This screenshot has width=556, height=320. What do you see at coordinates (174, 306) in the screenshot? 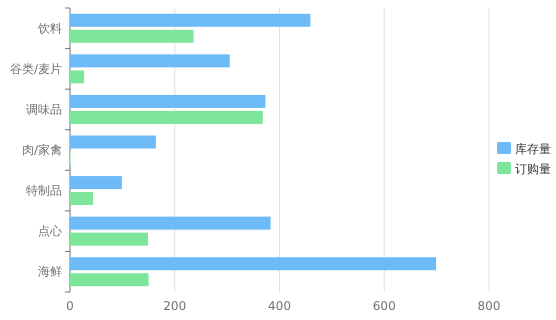
I see `x-tick-label: 200` at bounding box center [174, 306].